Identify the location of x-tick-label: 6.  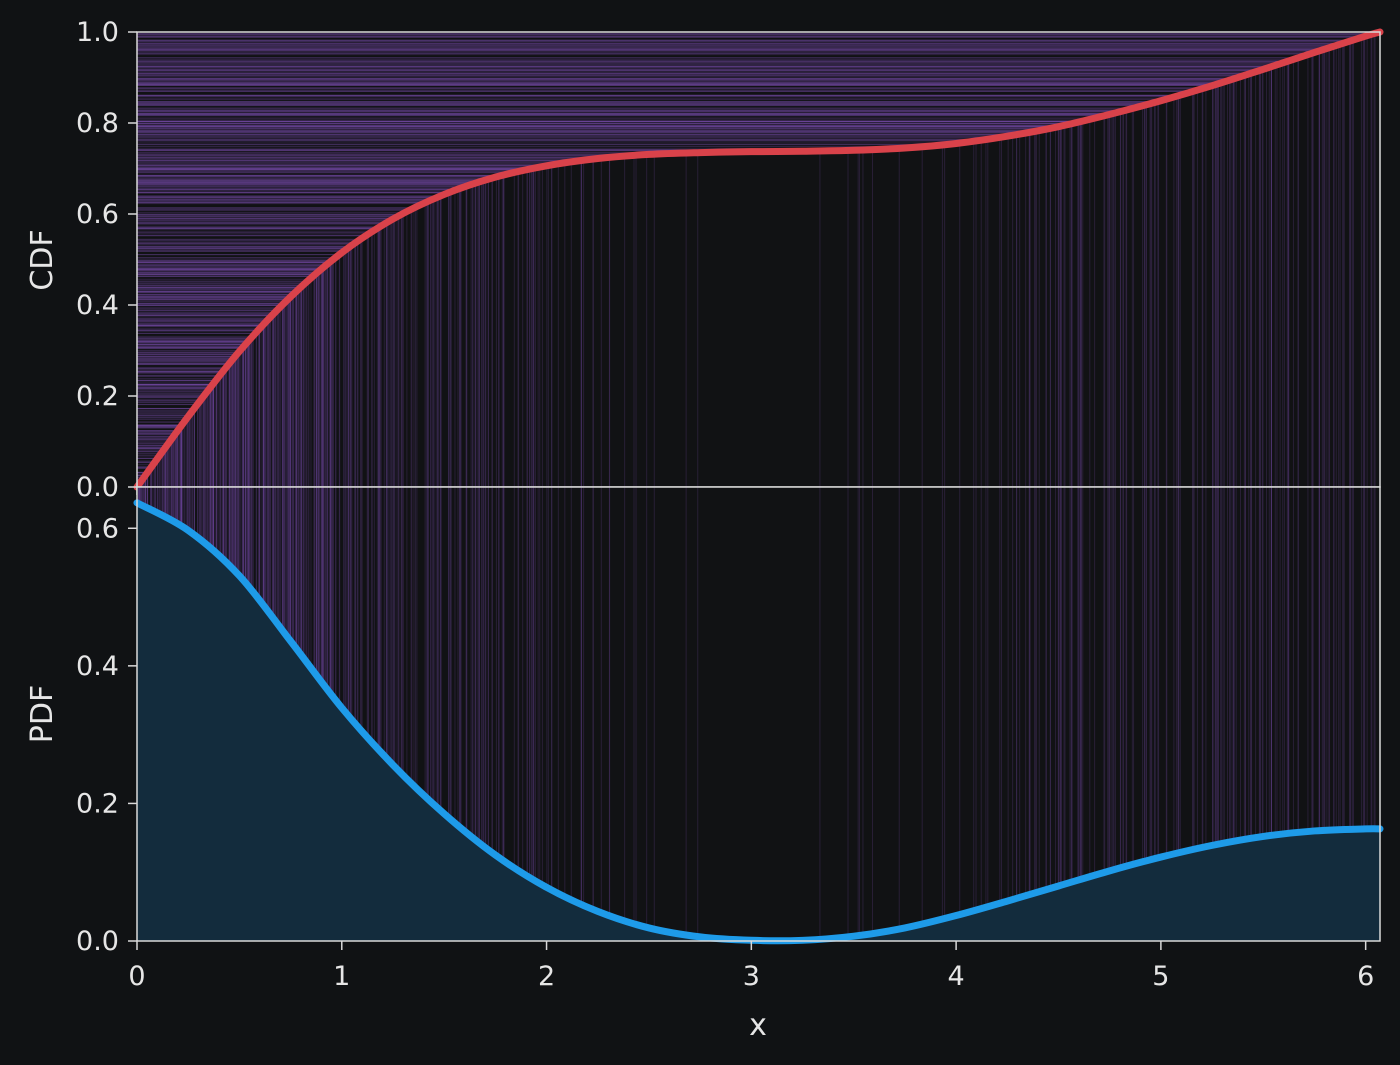
(1365, 976).